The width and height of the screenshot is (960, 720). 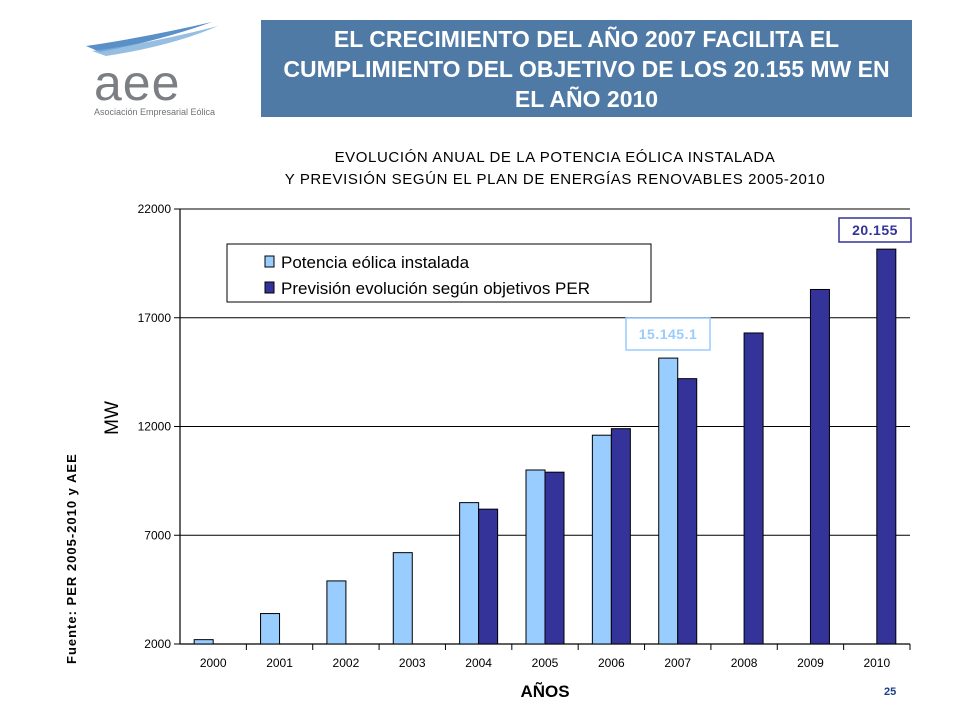 What do you see at coordinates (71, 558) in the screenshot?
I see `source-note: Fuente: PER 2005-2010 y AEE` at bounding box center [71, 558].